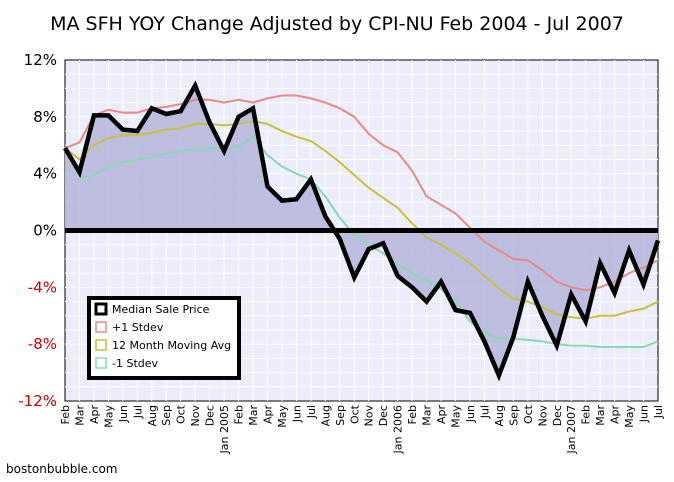 This screenshot has width=674, height=482. I want to click on y-tick-label: 4%, so click(45, 174).